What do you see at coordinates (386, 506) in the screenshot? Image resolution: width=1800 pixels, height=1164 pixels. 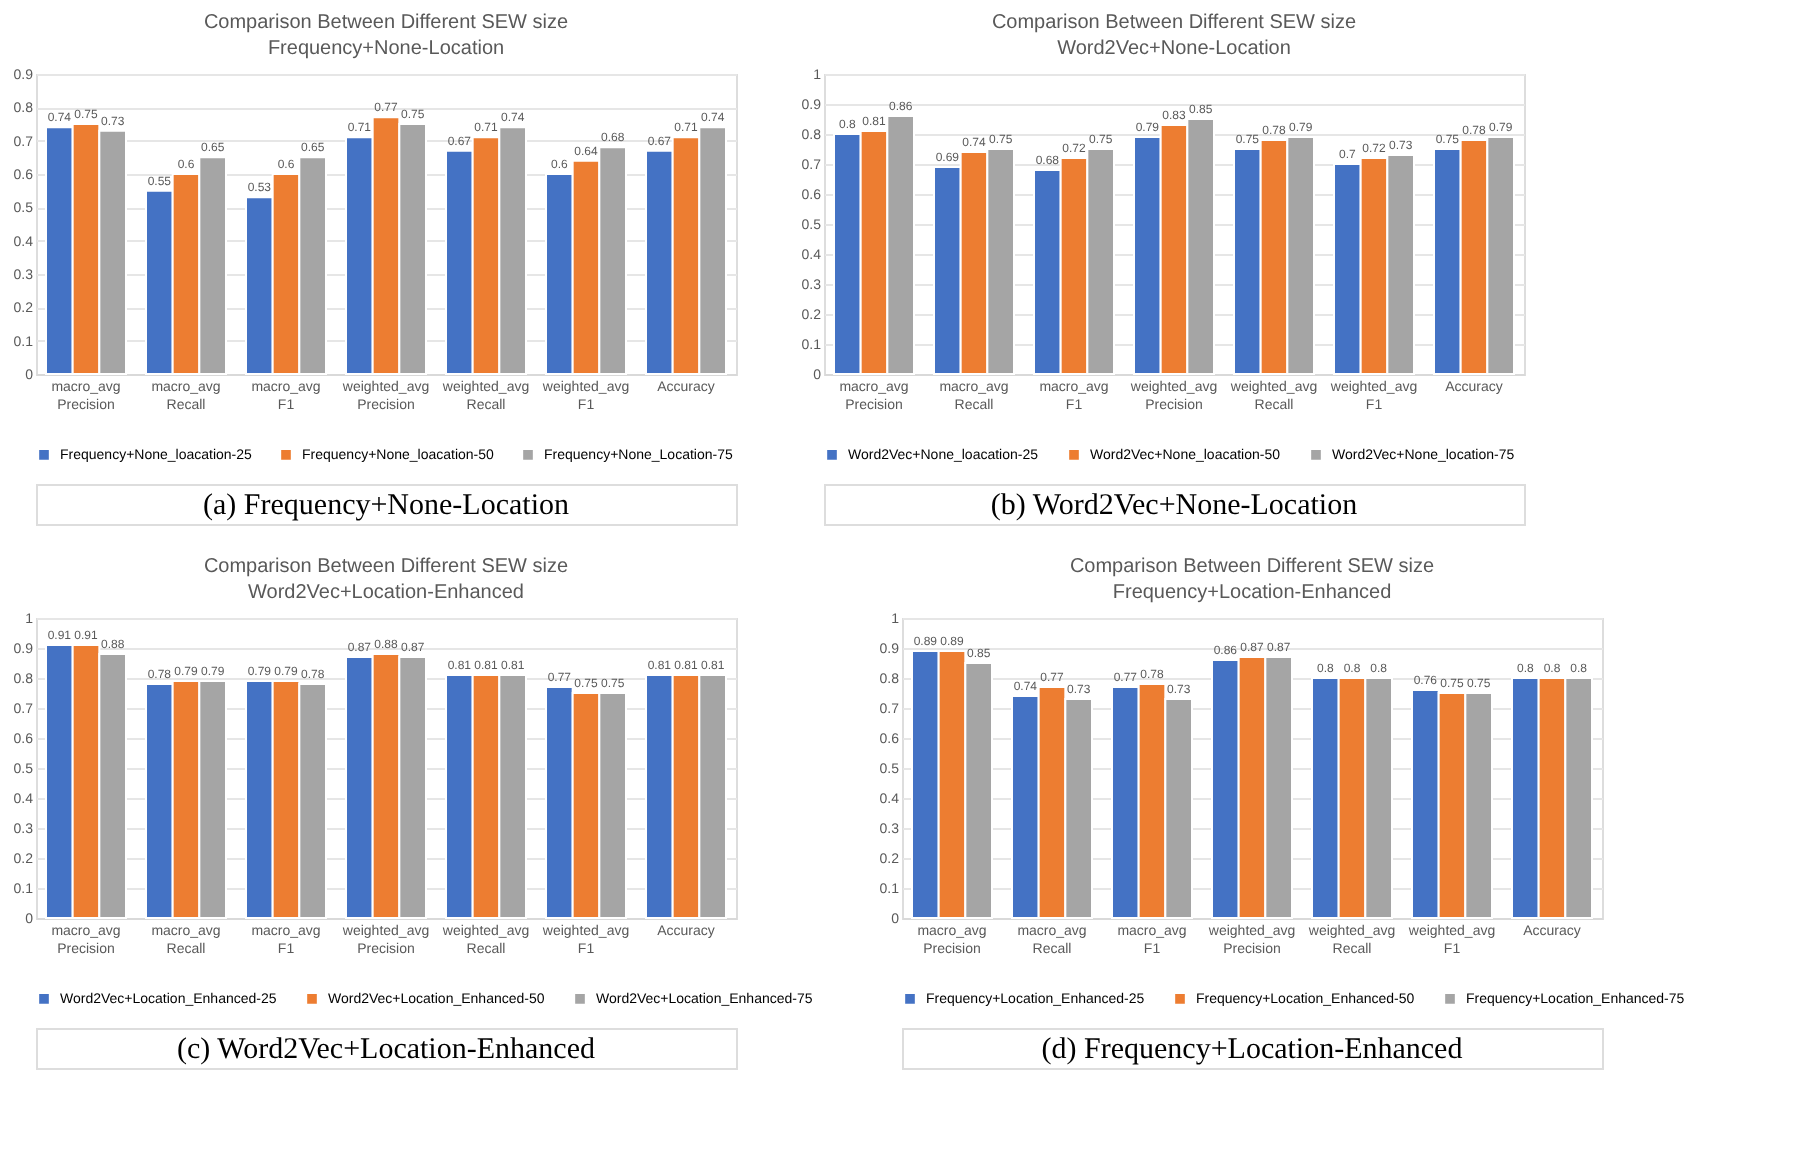 I see `text: (a) Frequency+None-Location` at bounding box center [386, 506].